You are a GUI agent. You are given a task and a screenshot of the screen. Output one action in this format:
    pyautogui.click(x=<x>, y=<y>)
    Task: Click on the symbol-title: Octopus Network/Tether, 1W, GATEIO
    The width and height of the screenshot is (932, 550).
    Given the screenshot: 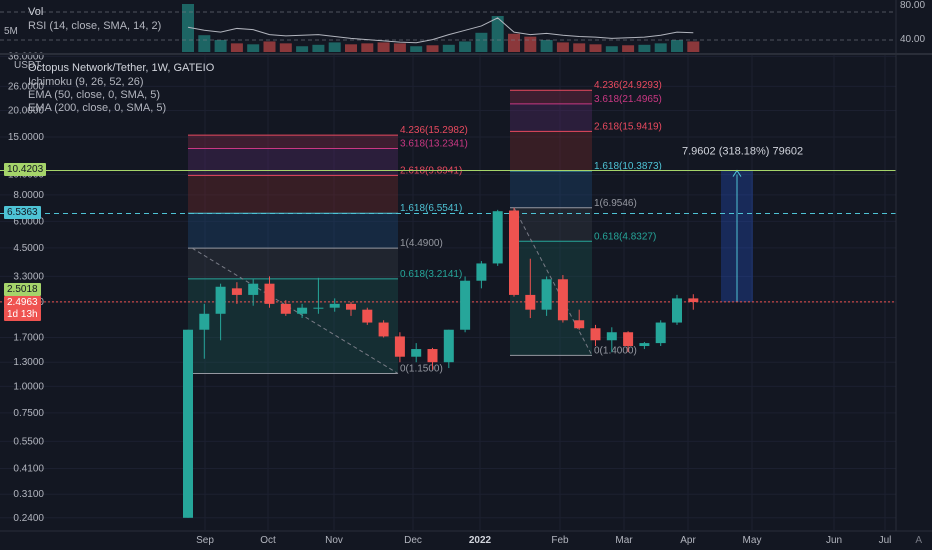 What is the action you would take?
    pyautogui.click(x=121, y=68)
    